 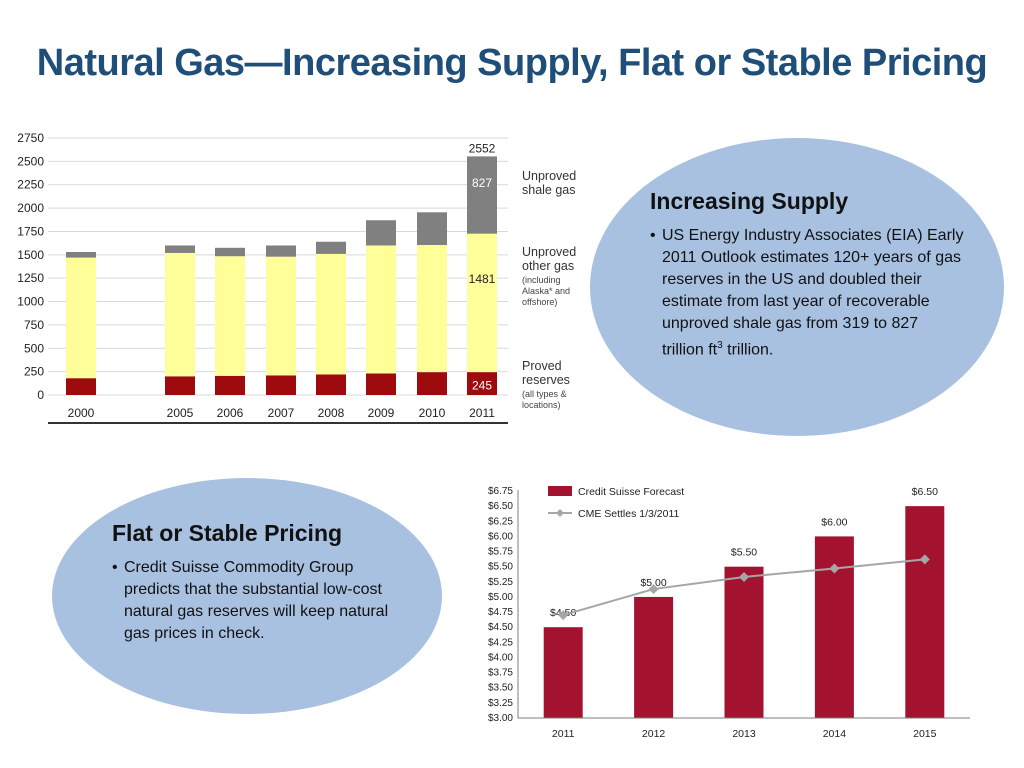 I want to click on reserves-y-tick-label: 2500, so click(x=30, y=161).